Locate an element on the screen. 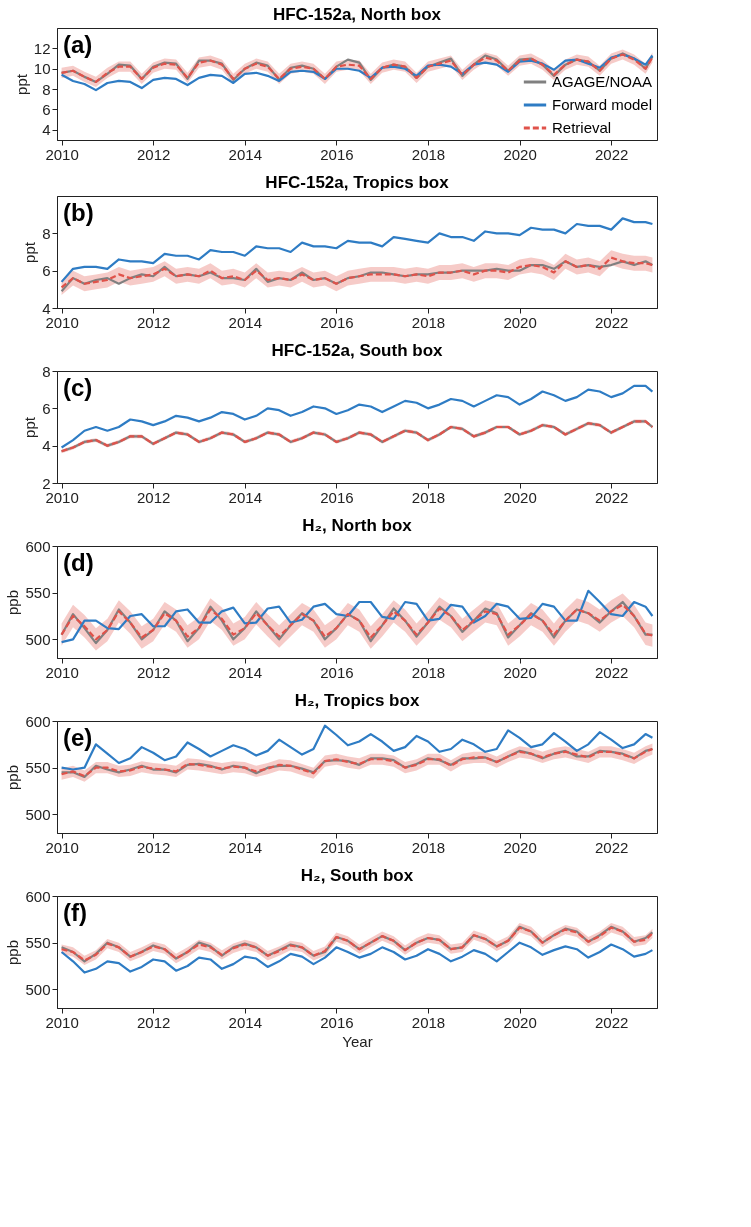 This screenshot has height=1227, width=751. annotation: (e) is located at coordinates (78, 737).